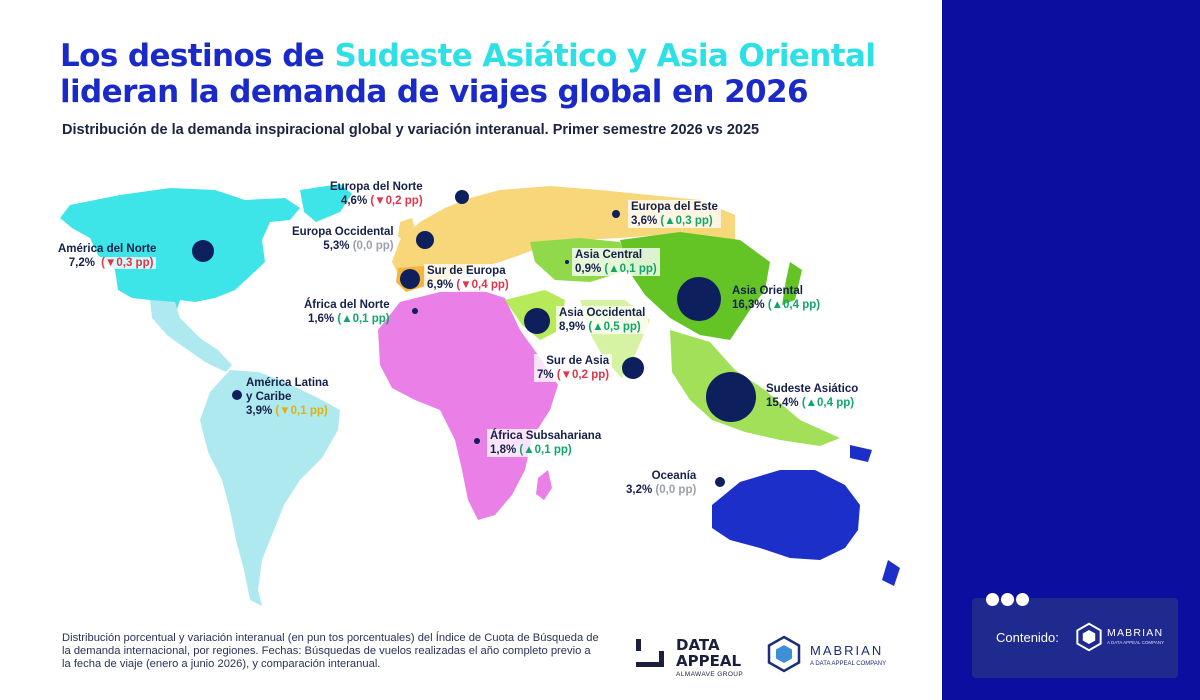 The width and height of the screenshot is (1200, 700). Describe the element at coordinates (180, 259) in the screenshot. I see `region-north-america` at that location.